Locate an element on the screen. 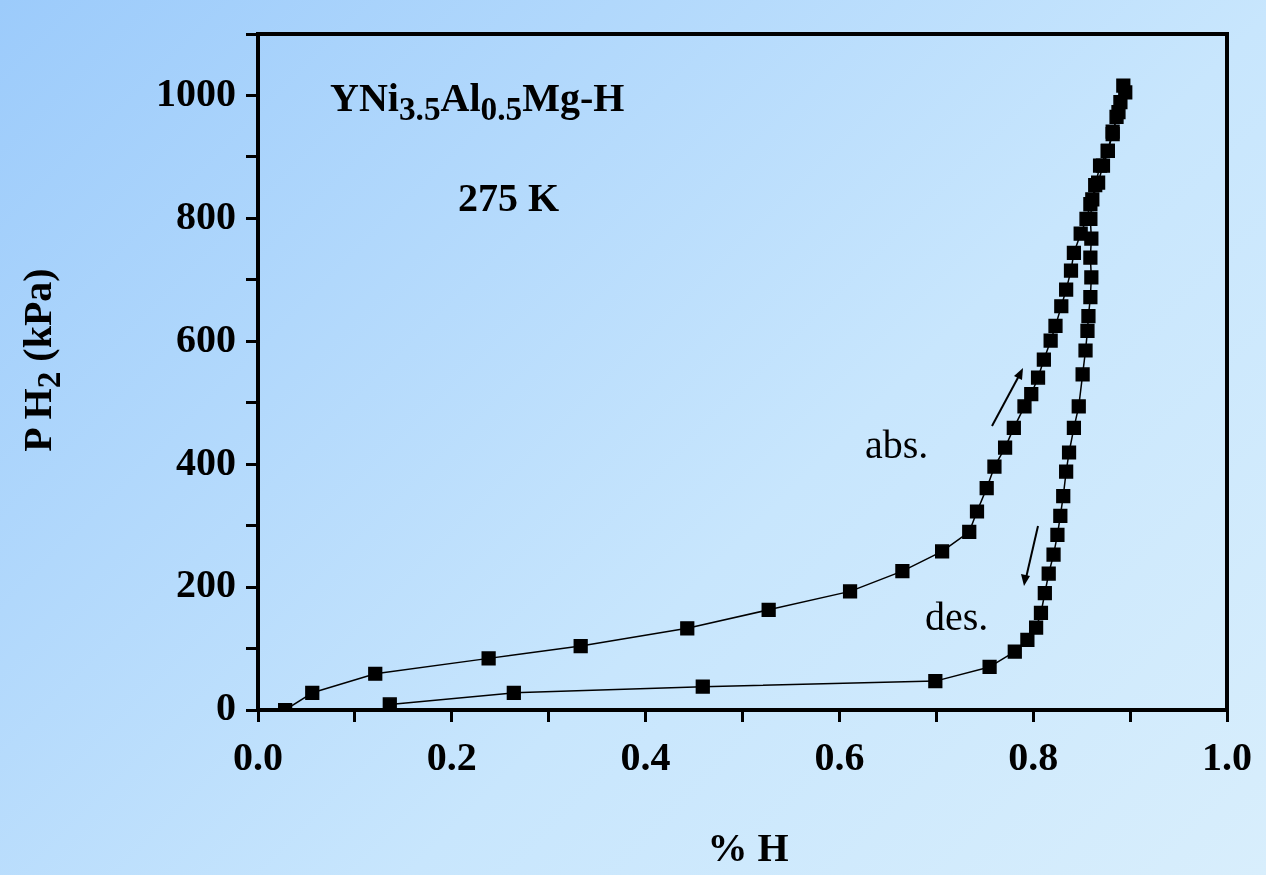 The image size is (1266, 875). y-tick-label: 200 is located at coordinates (206, 584).